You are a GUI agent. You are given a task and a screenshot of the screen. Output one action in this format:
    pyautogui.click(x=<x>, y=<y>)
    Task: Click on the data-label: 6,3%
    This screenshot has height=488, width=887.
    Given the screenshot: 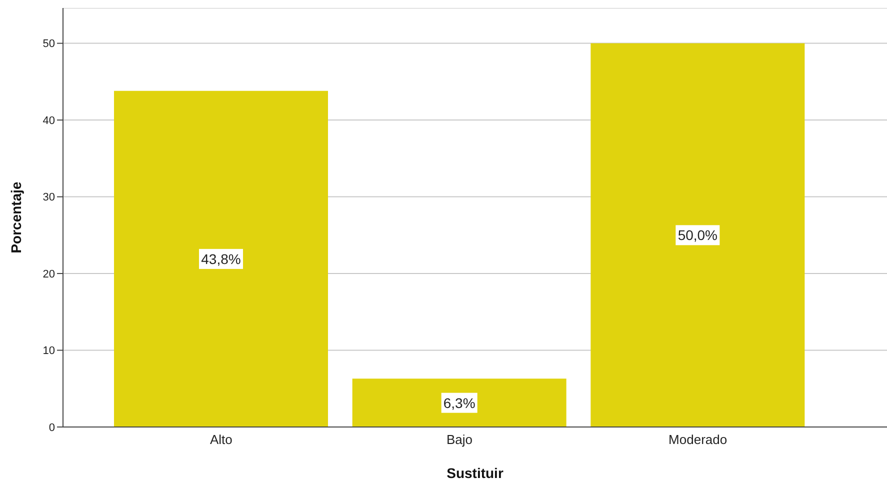 What is the action you would take?
    pyautogui.click(x=459, y=402)
    